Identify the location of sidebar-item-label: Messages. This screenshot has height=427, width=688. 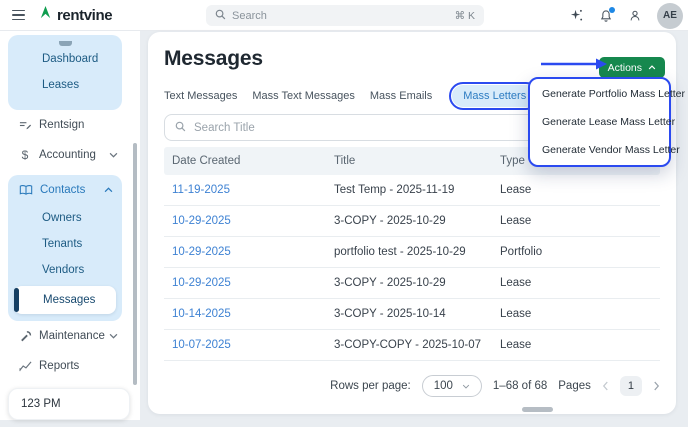
(69, 300).